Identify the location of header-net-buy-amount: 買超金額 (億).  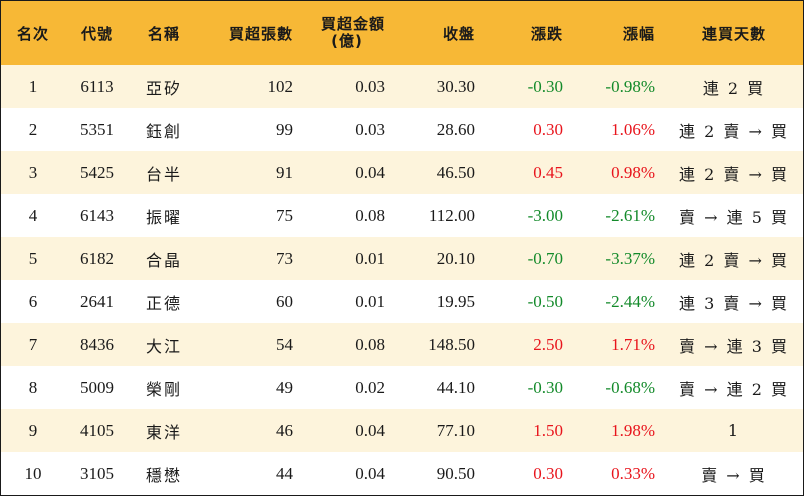
(345, 33).